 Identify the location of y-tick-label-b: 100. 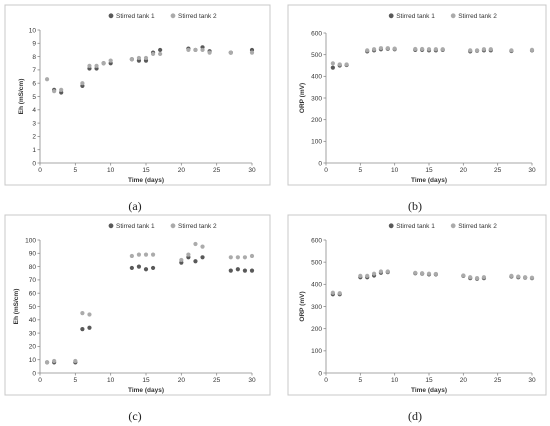
(316, 142).